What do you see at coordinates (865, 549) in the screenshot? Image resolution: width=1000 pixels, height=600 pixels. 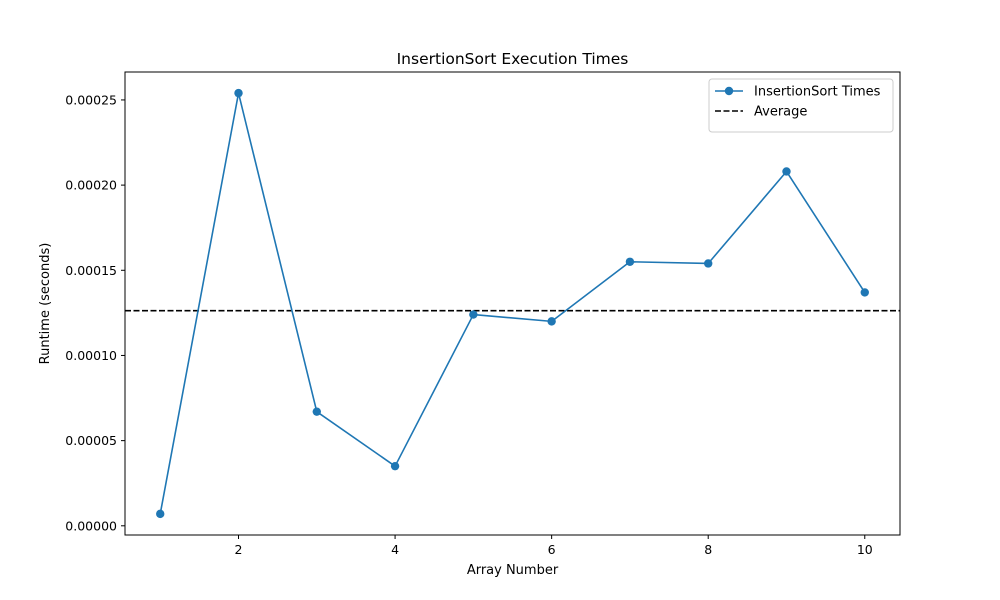 I see `x-tick-label: 10` at bounding box center [865, 549].